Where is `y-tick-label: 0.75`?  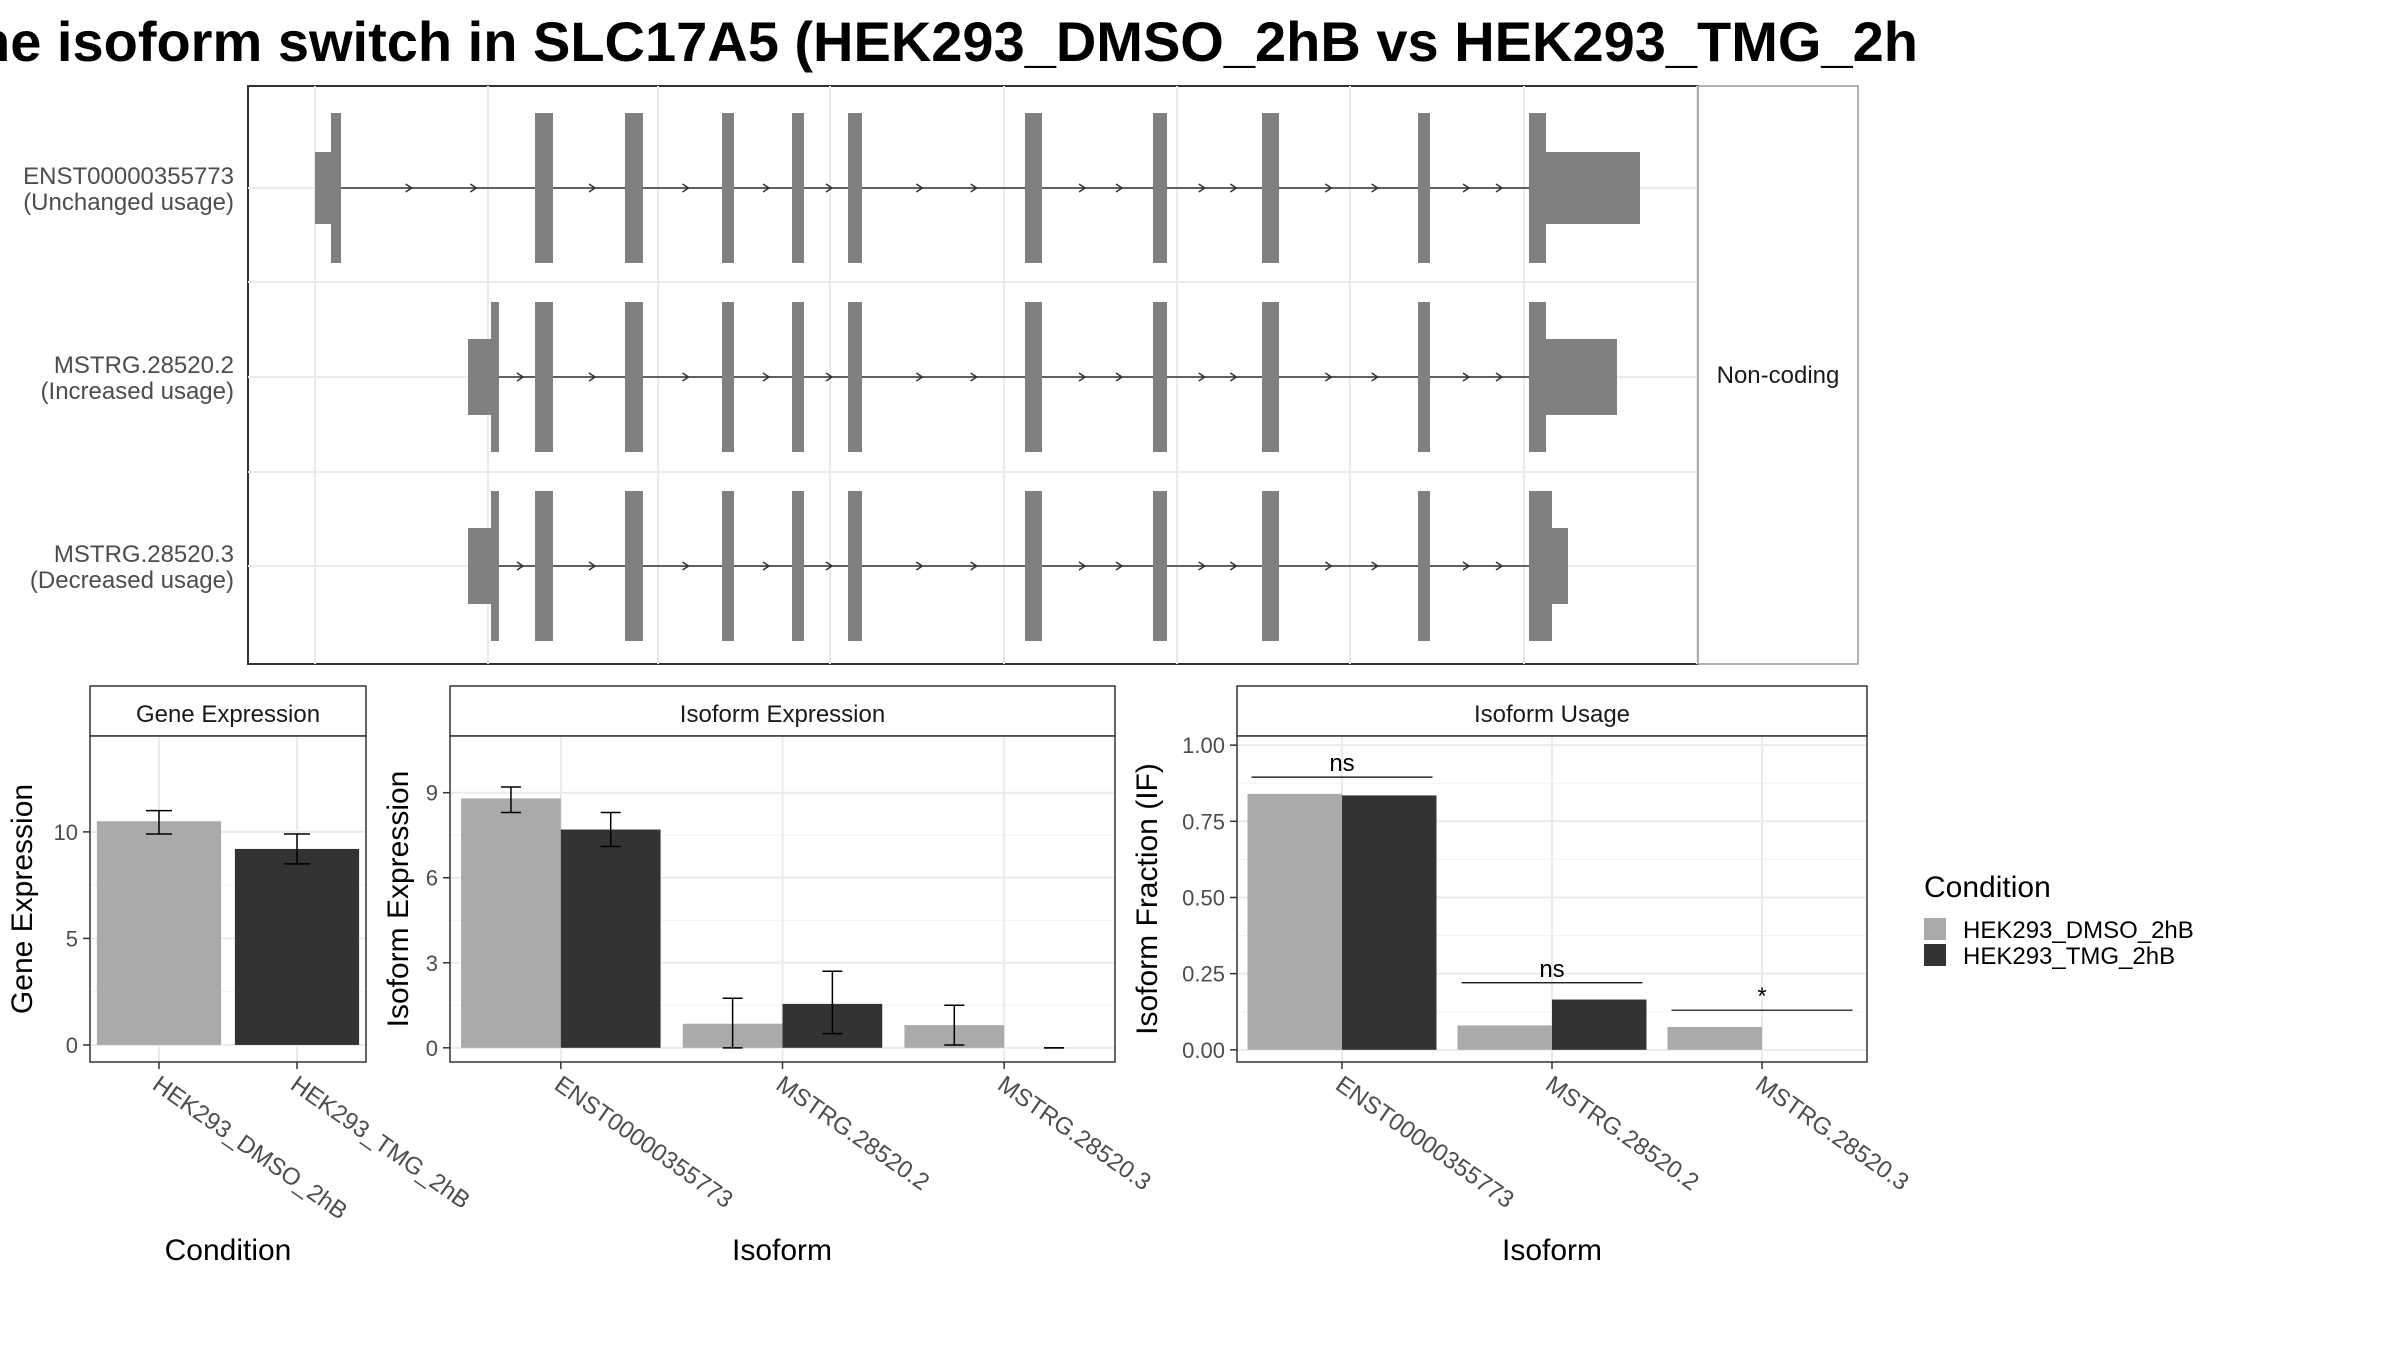
y-tick-label: 0.75 is located at coordinates (1203, 821).